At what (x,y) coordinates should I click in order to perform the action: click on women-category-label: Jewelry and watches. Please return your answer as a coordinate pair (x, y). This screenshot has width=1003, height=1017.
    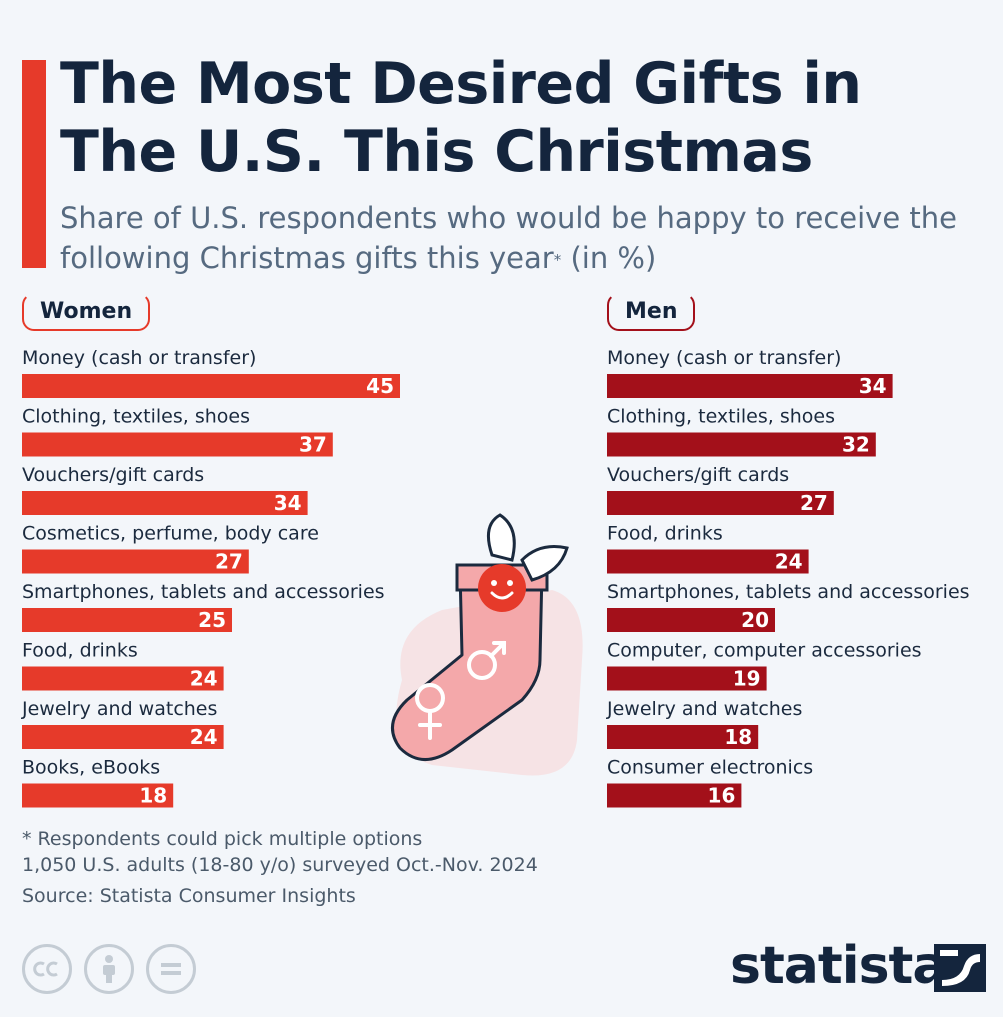
    Looking at the image, I should click on (119, 709).